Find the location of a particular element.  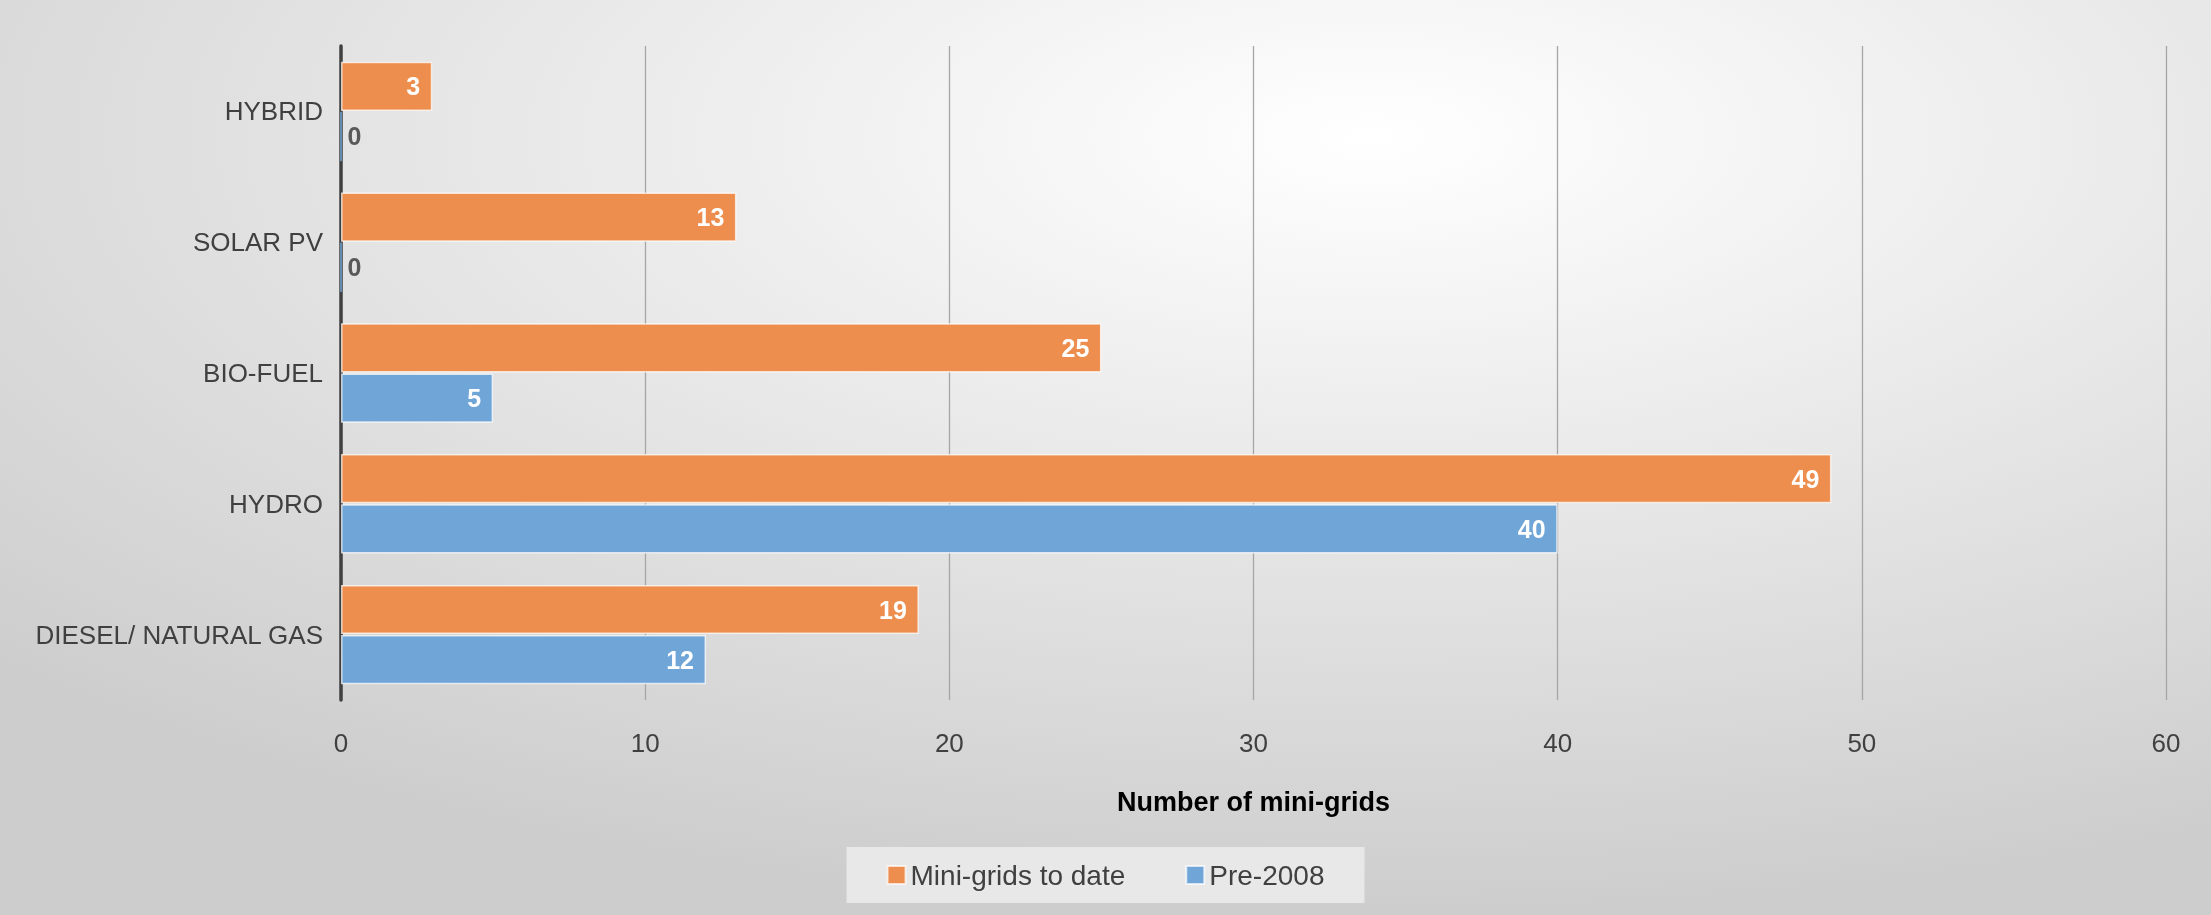

data-label: 25 is located at coordinates (1075, 347).